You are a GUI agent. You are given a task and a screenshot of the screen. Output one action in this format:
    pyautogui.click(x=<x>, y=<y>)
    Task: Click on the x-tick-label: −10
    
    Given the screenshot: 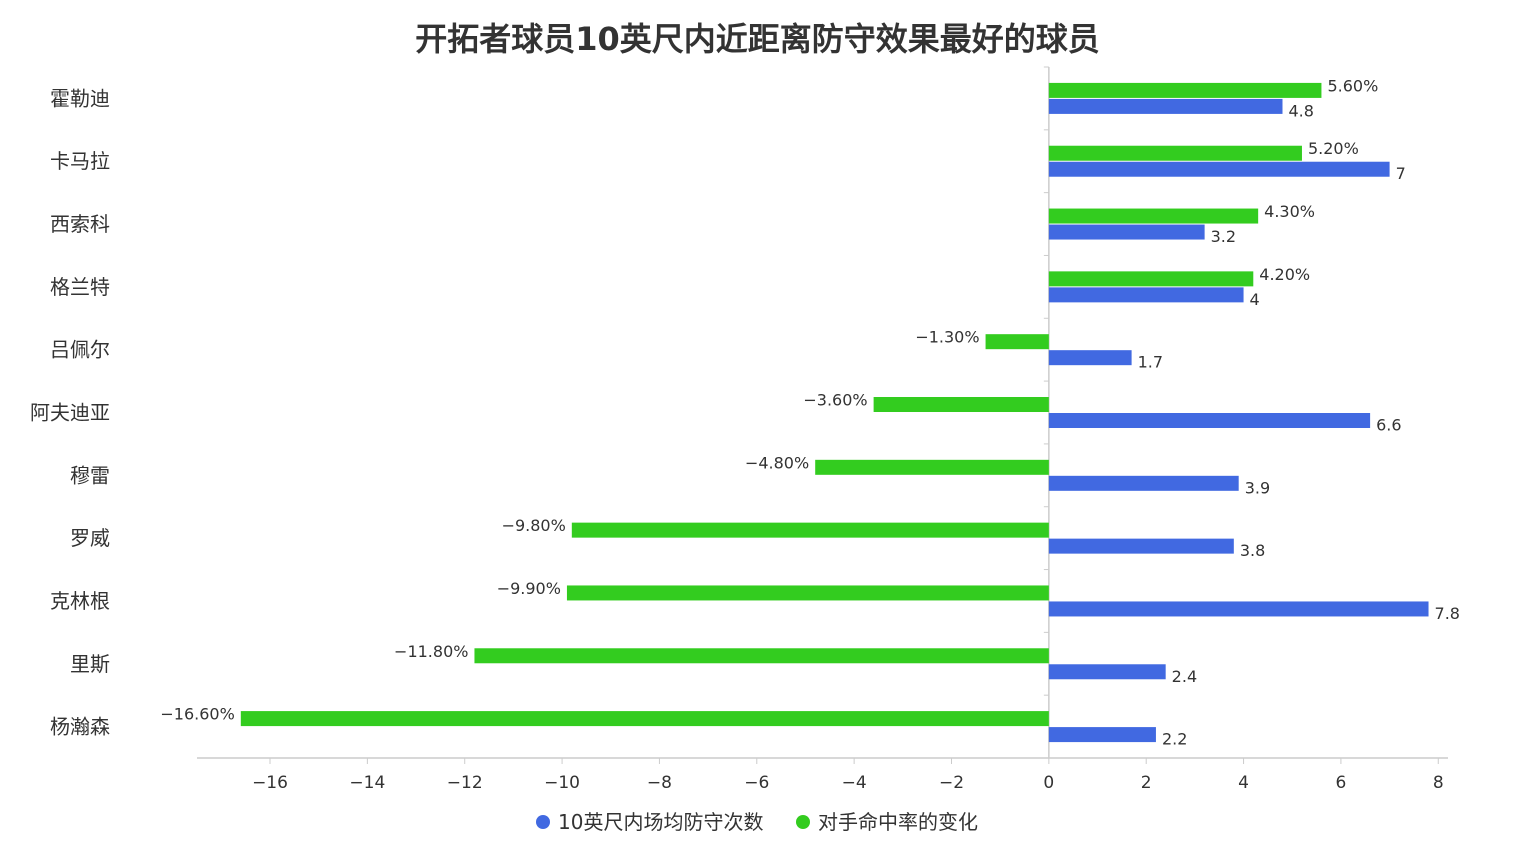 What is the action you would take?
    pyautogui.click(x=562, y=783)
    